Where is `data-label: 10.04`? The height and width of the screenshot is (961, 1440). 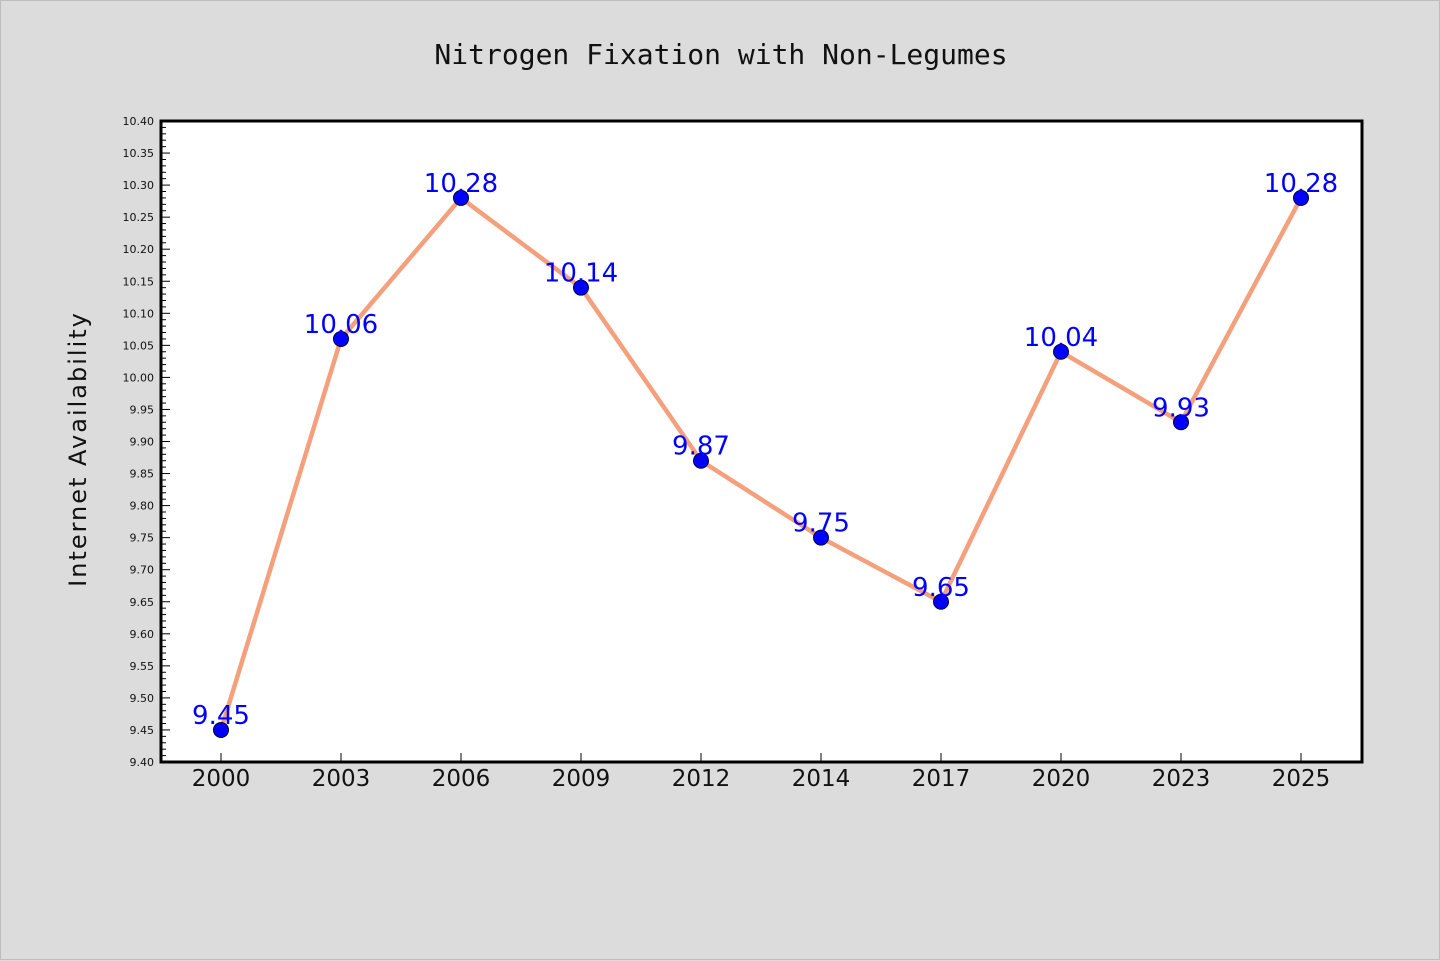
data-label: 10.04 is located at coordinates (1061, 338).